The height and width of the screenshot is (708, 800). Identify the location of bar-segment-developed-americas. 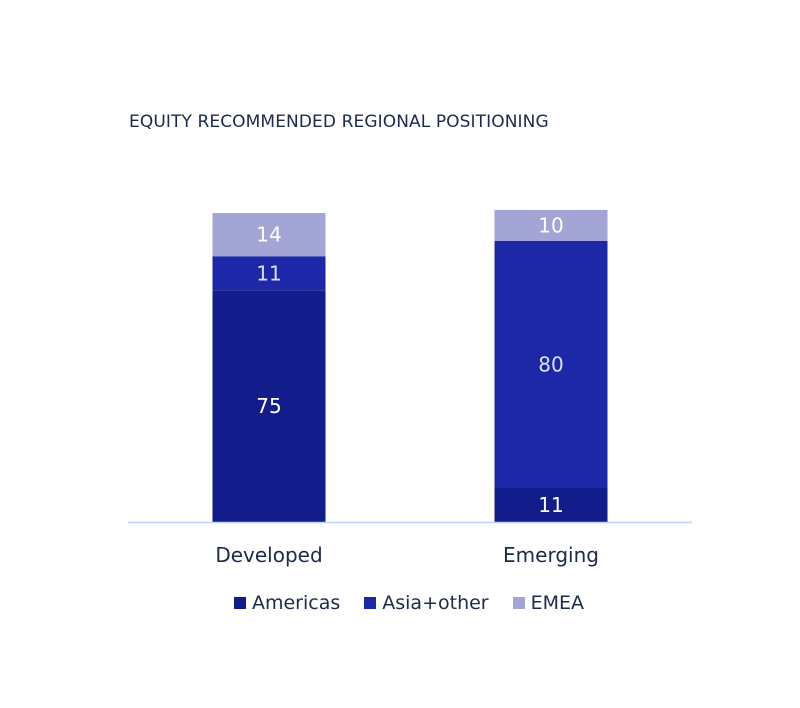
(269, 406).